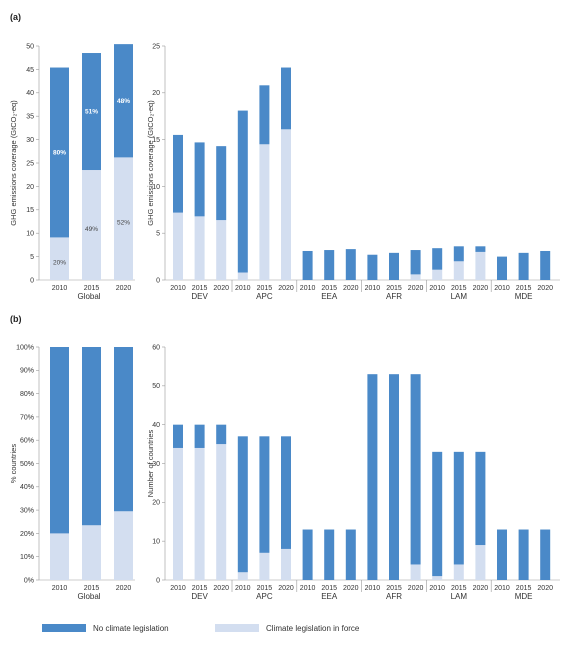  I want to click on y-tick-label: 25, so click(30, 163).